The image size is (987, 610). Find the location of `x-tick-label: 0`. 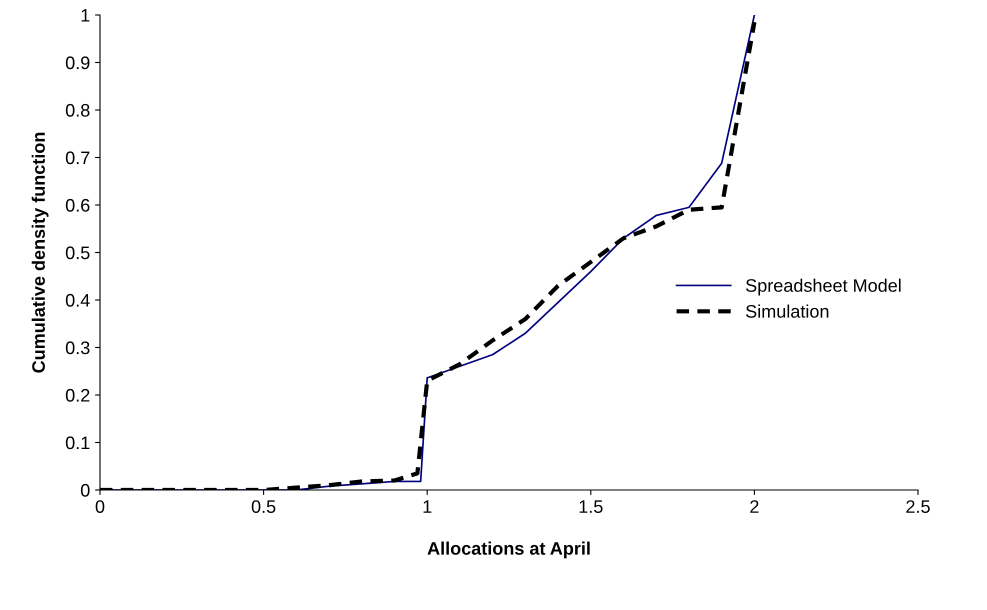

x-tick-label: 0 is located at coordinates (100, 506).